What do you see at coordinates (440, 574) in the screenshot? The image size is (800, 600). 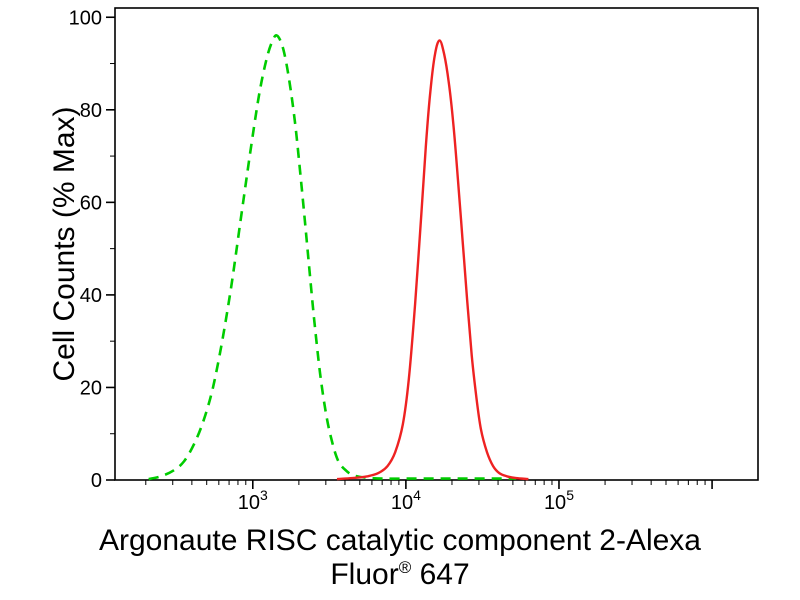 I see `title-text-647: 647` at bounding box center [440, 574].